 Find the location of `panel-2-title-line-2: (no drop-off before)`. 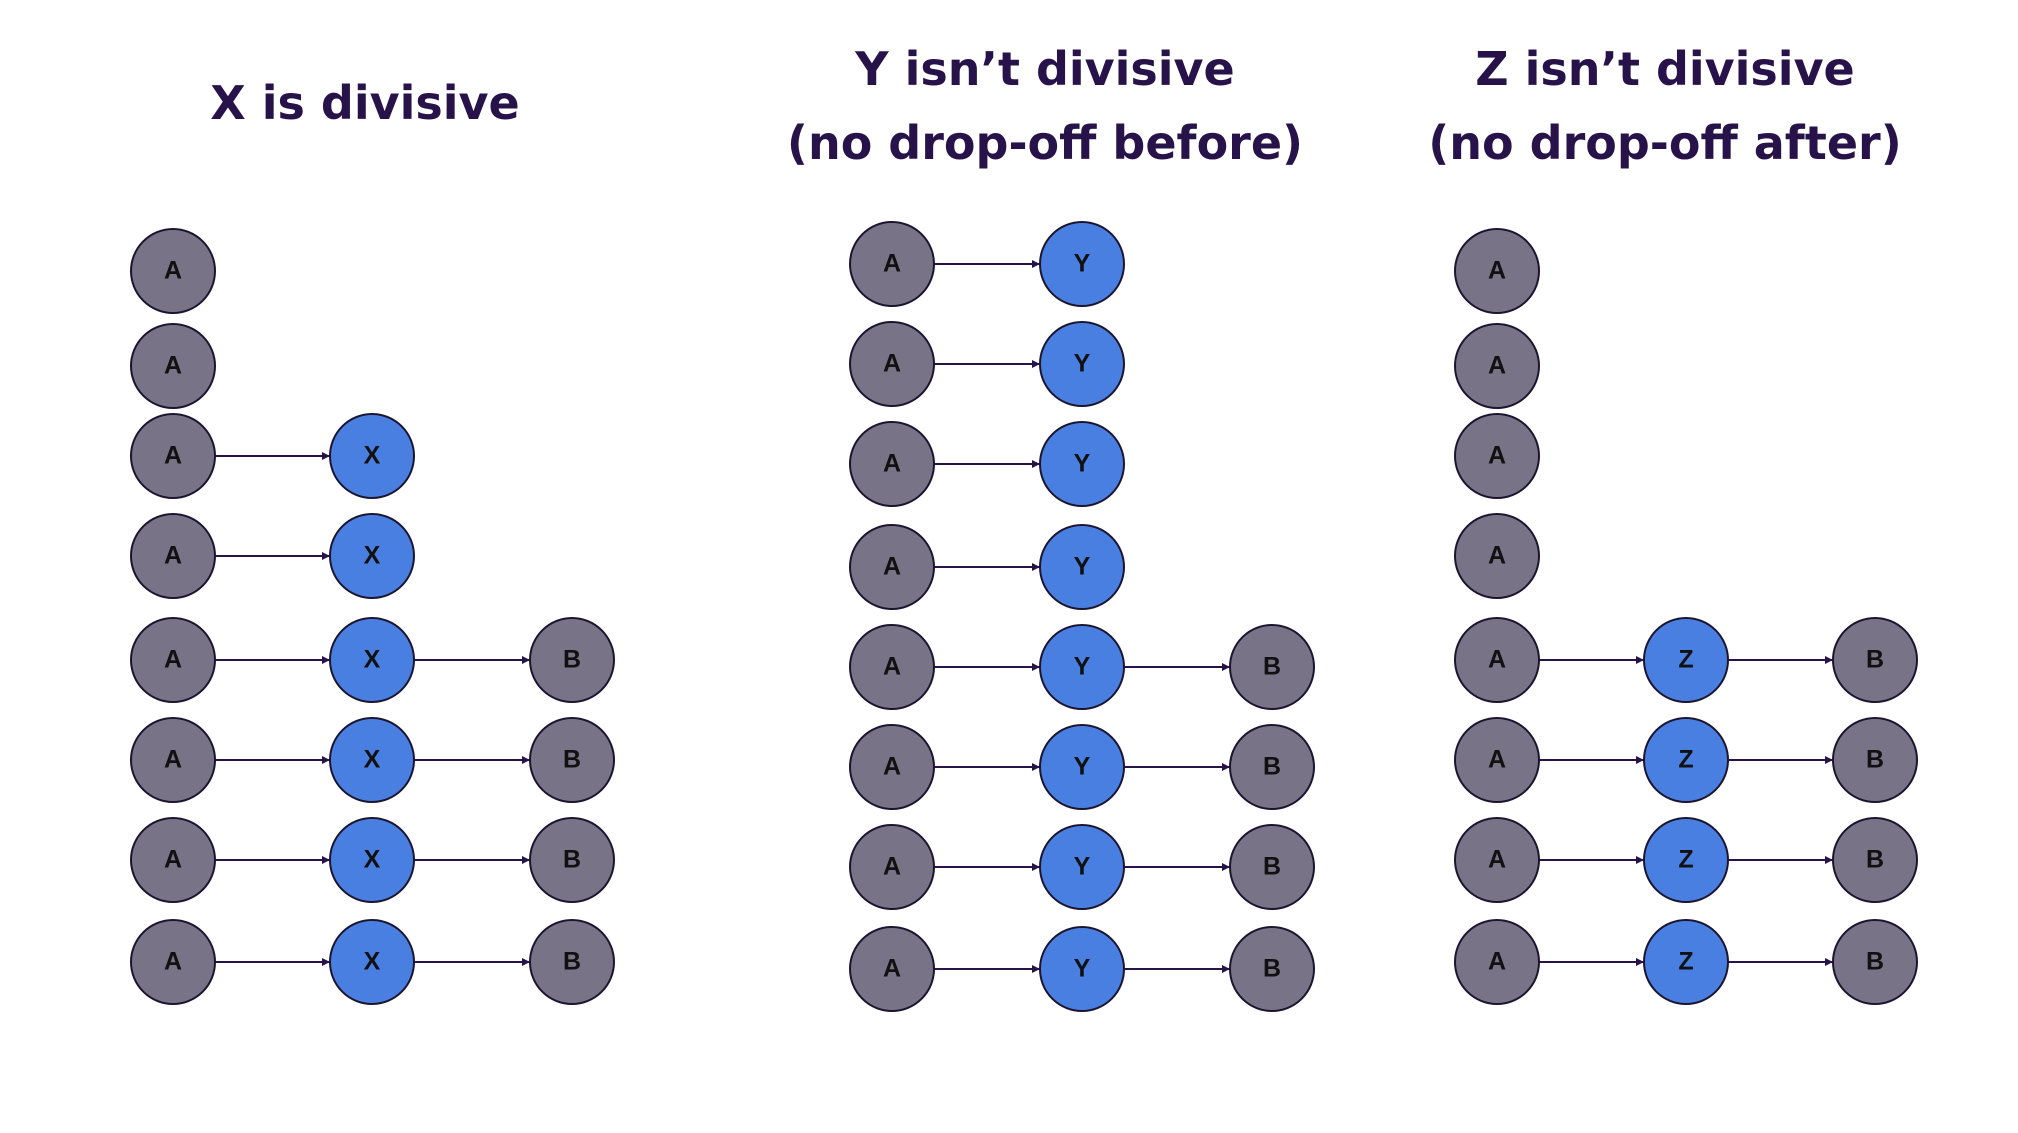

panel-2-title-line-2: (no drop-off before) is located at coordinates (1045, 143).